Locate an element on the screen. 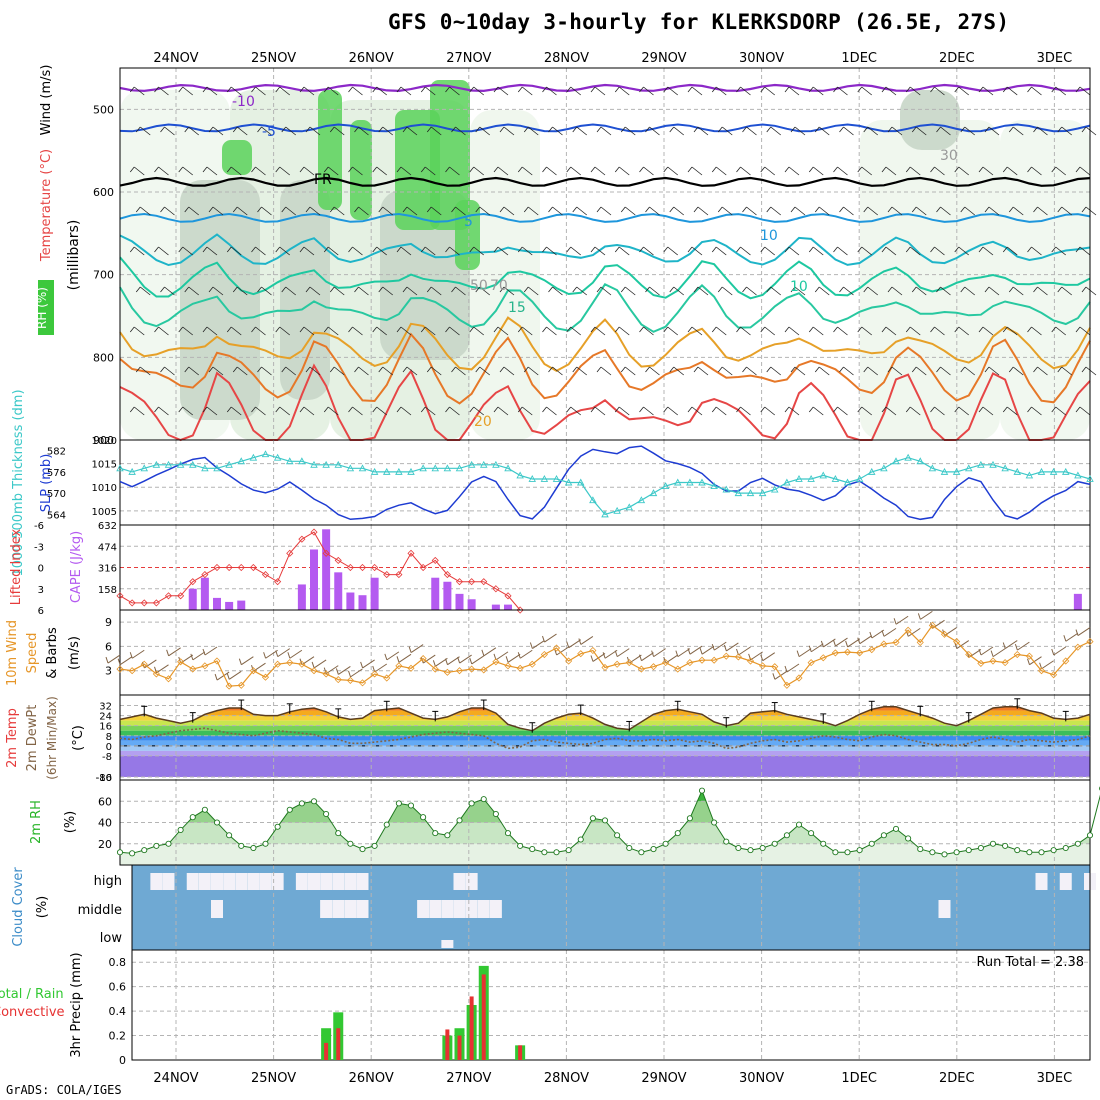 Image resolution: width=1100 pixels, height=1100 pixels. wind-axis-label-2: Speed is located at coordinates (32, 653).